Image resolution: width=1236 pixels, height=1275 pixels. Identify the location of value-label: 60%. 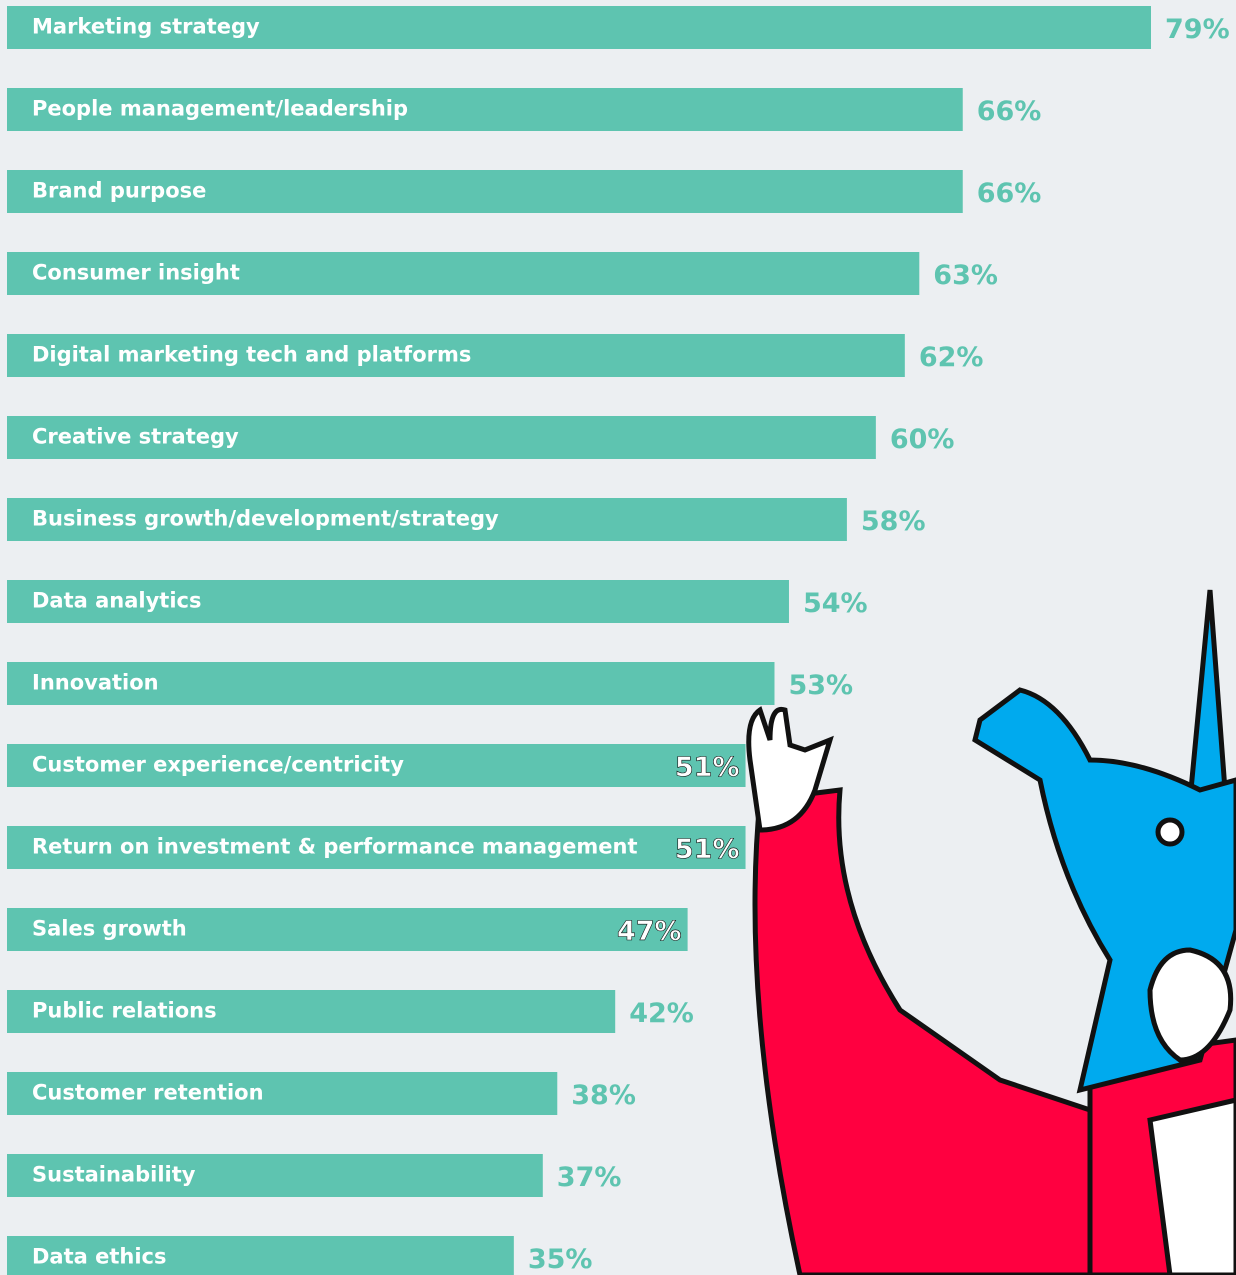
(922, 439).